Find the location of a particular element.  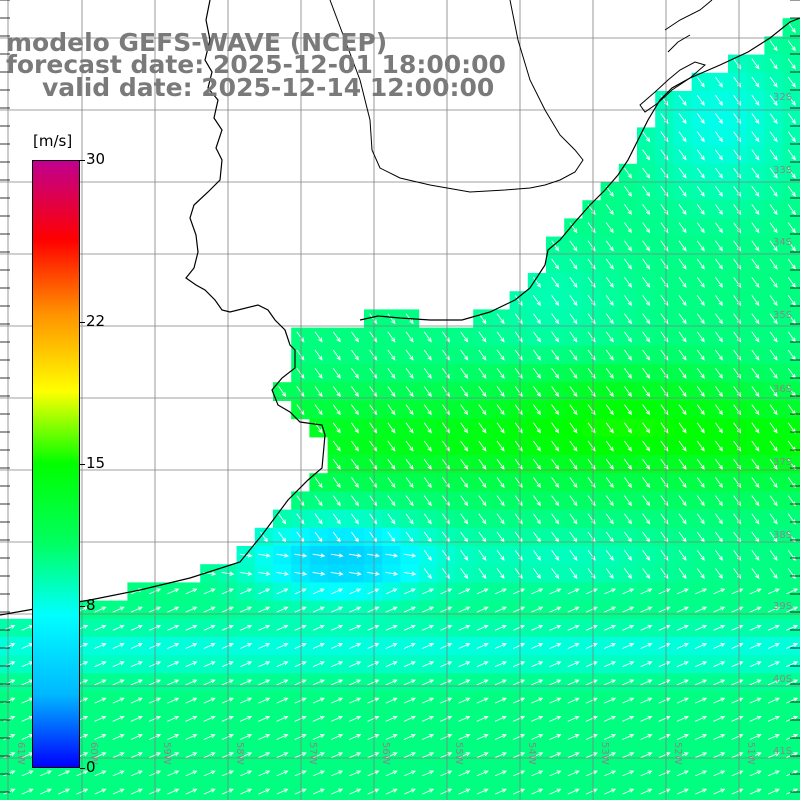

colorbar is located at coordinates (56, 464).